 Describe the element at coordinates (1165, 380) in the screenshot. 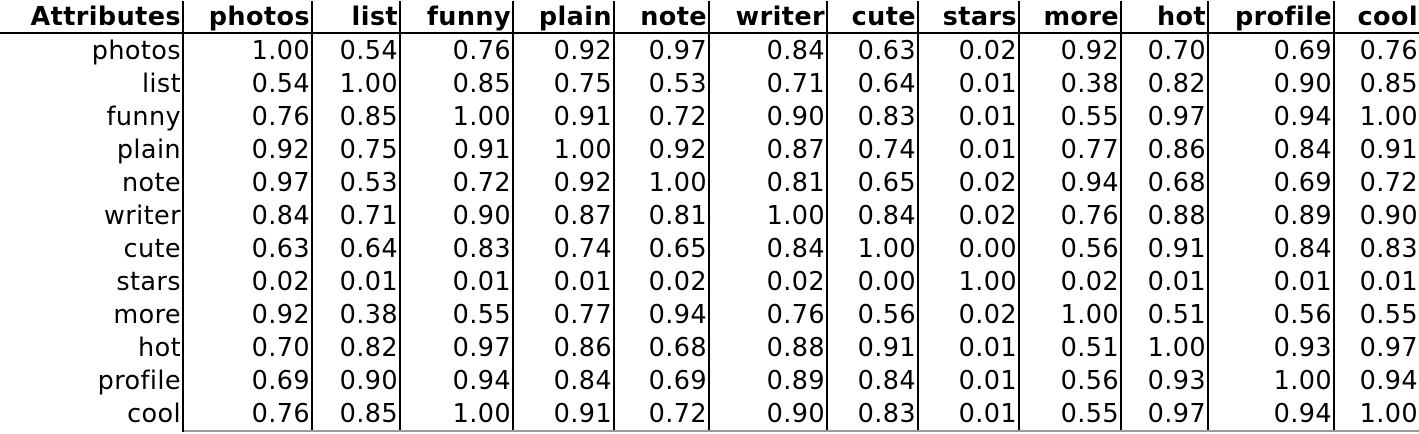

I see `table-cell: 0.93` at that location.